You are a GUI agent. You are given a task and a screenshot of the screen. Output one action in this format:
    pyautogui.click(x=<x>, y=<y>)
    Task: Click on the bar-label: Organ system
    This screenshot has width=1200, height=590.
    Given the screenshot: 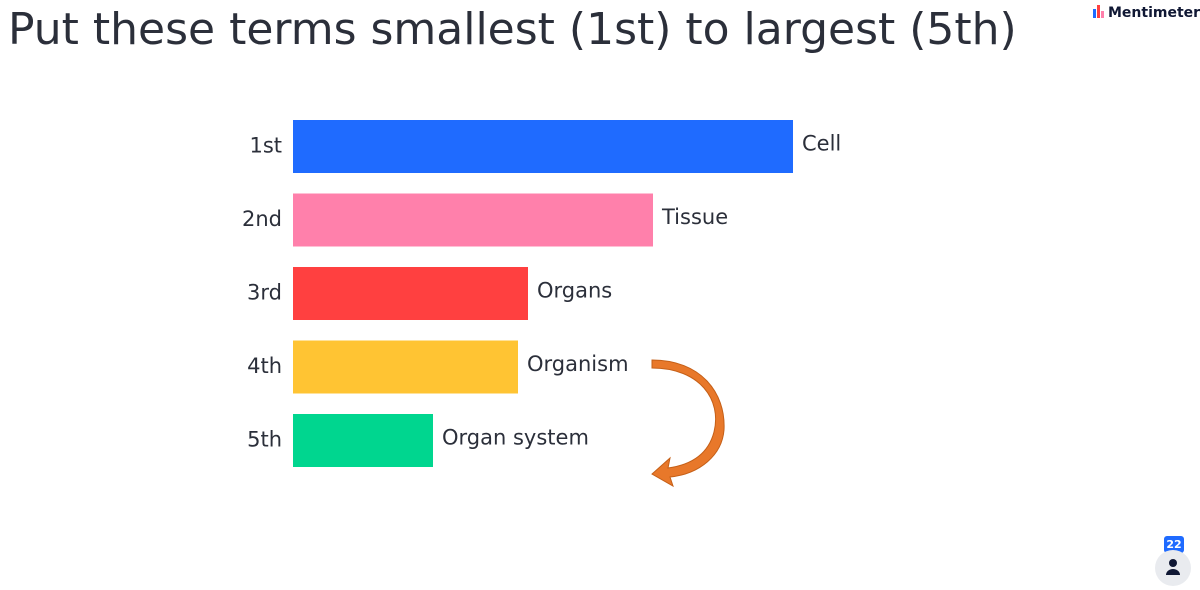 What is the action you would take?
    pyautogui.click(x=515, y=438)
    